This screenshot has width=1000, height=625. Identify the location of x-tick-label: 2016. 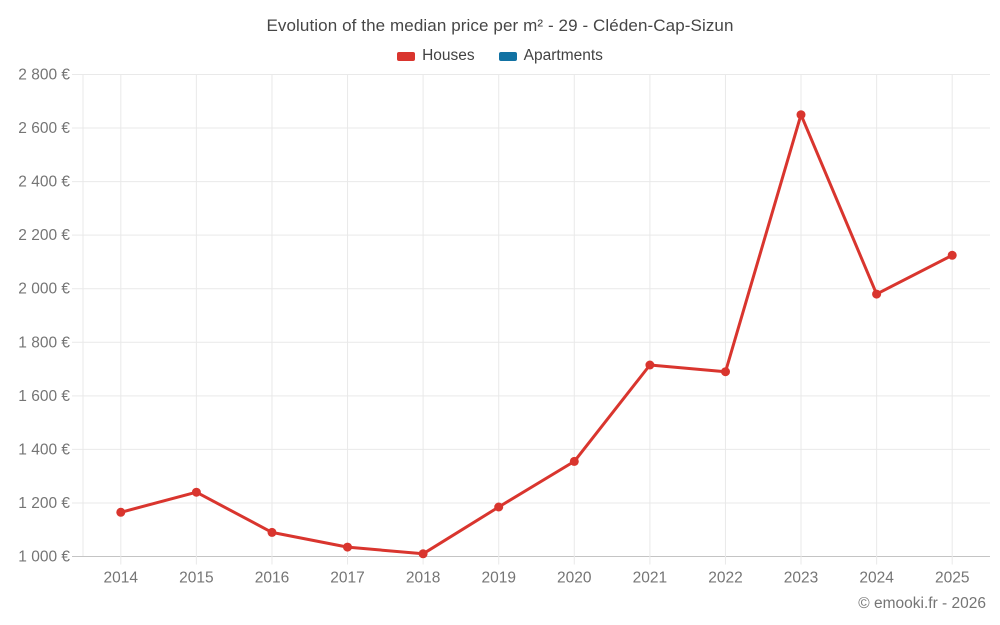
(272, 578).